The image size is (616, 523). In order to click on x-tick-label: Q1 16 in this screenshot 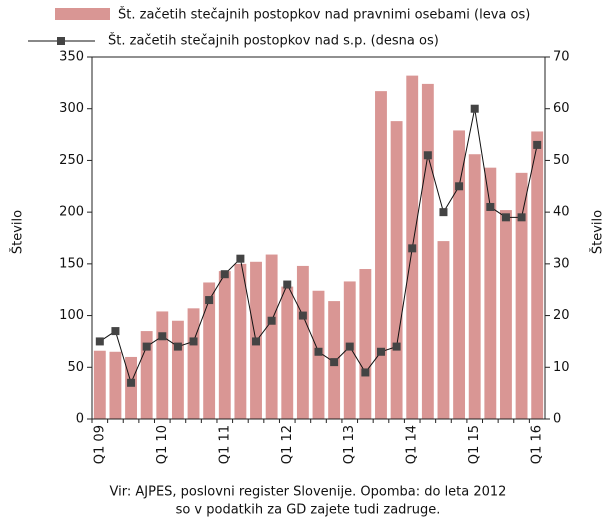, I will do `click(537, 444)`.